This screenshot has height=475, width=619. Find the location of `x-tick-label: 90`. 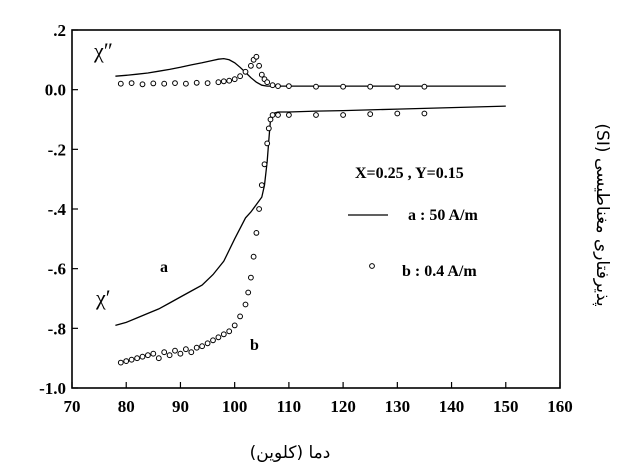

x-tick-label: 90 is located at coordinates (180, 406).